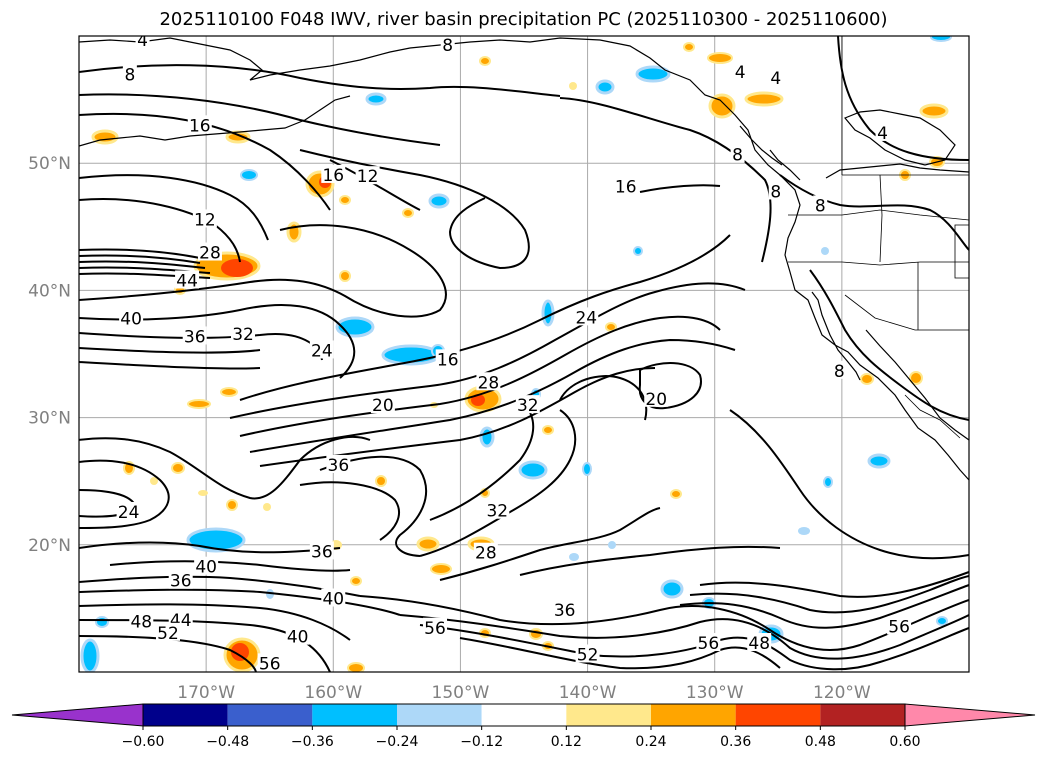 The image size is (1047, 765). What do you see at coordinates (77, 715) in the screenshot?
I see `colorbar-extend-low` at bounding box center [77, 715].